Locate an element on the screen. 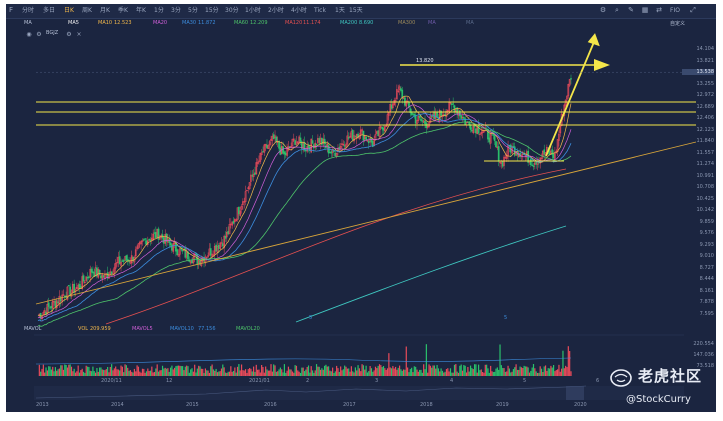  minimap-track is located at coordinates (359, 393).